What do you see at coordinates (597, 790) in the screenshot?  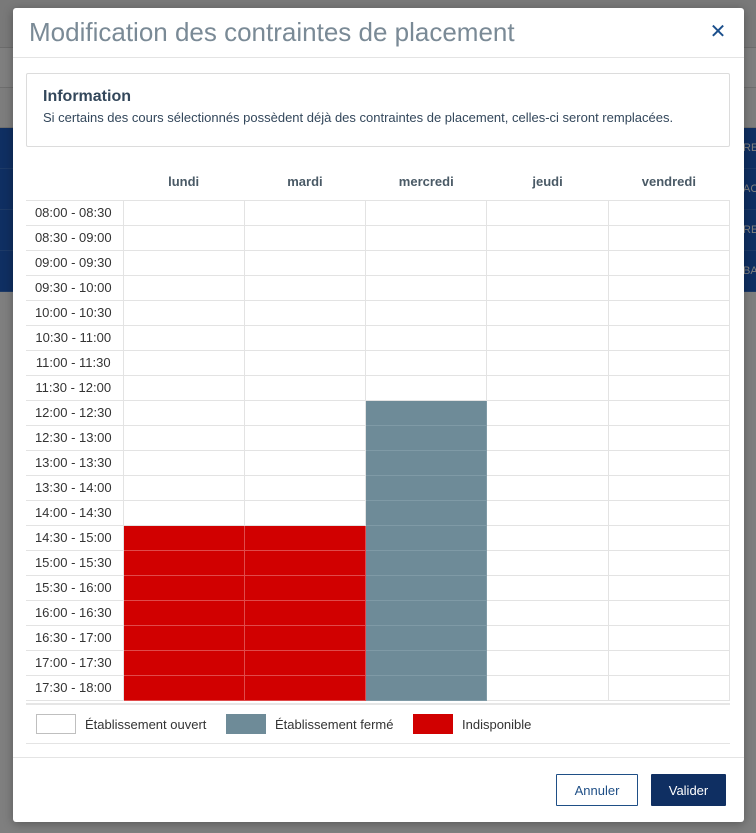 I see `cancel-button: Annuler` at bounding box center [597, 790].